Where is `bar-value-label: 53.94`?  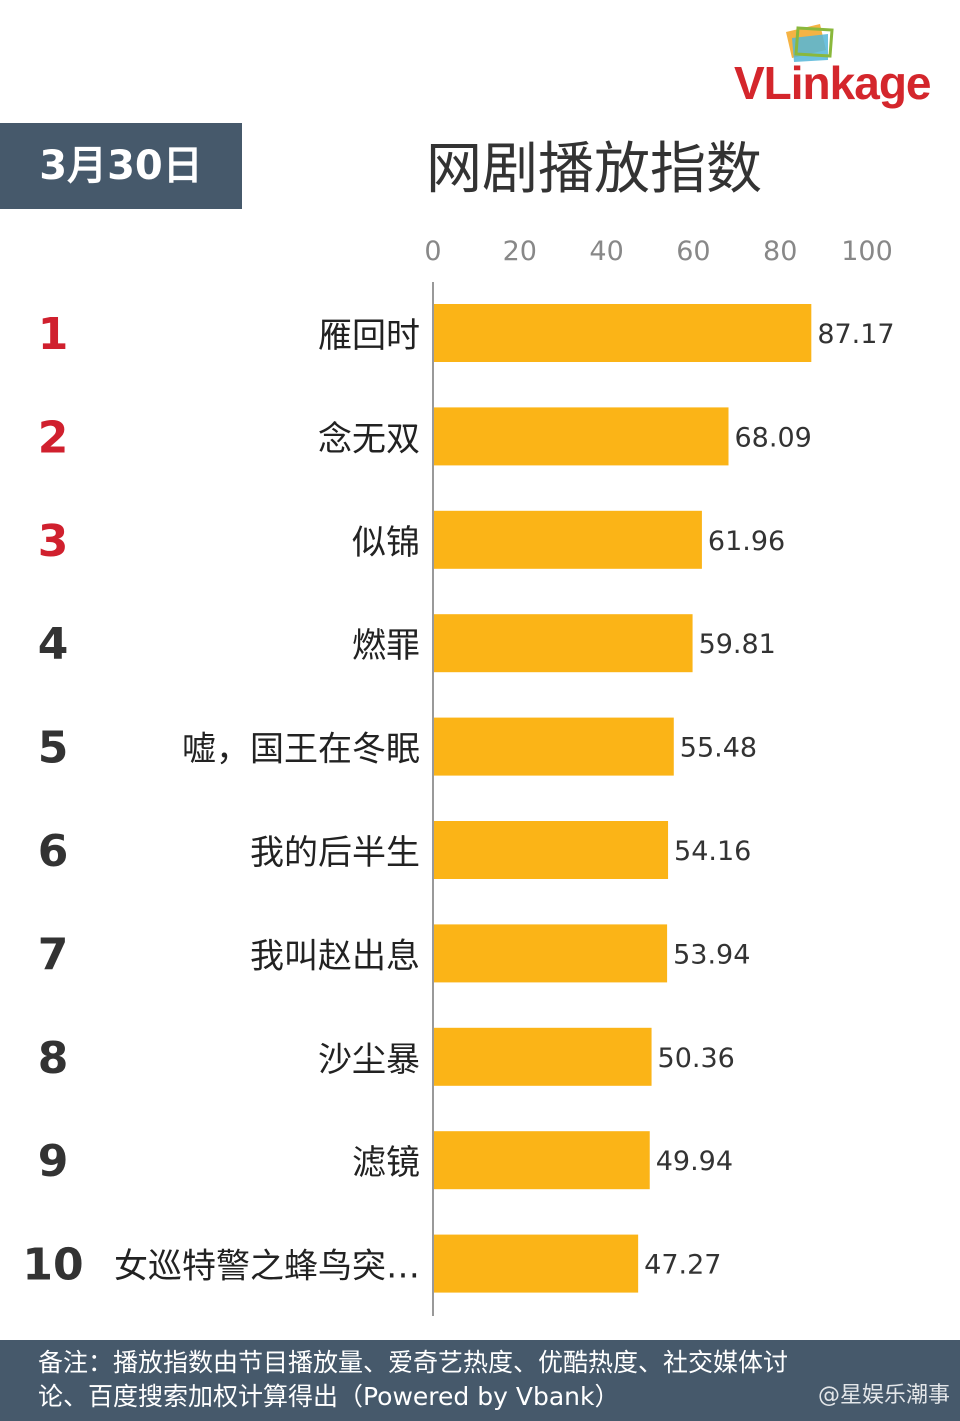 bar-value-label: 53.94 is located at coordinates (711, 954).